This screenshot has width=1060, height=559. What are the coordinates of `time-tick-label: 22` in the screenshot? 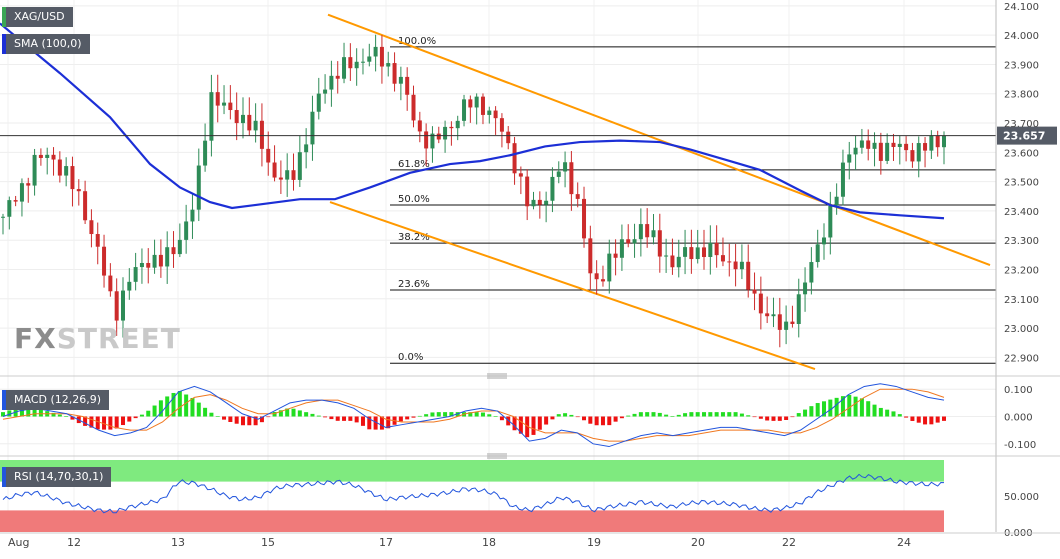 It's located at (789, 542).